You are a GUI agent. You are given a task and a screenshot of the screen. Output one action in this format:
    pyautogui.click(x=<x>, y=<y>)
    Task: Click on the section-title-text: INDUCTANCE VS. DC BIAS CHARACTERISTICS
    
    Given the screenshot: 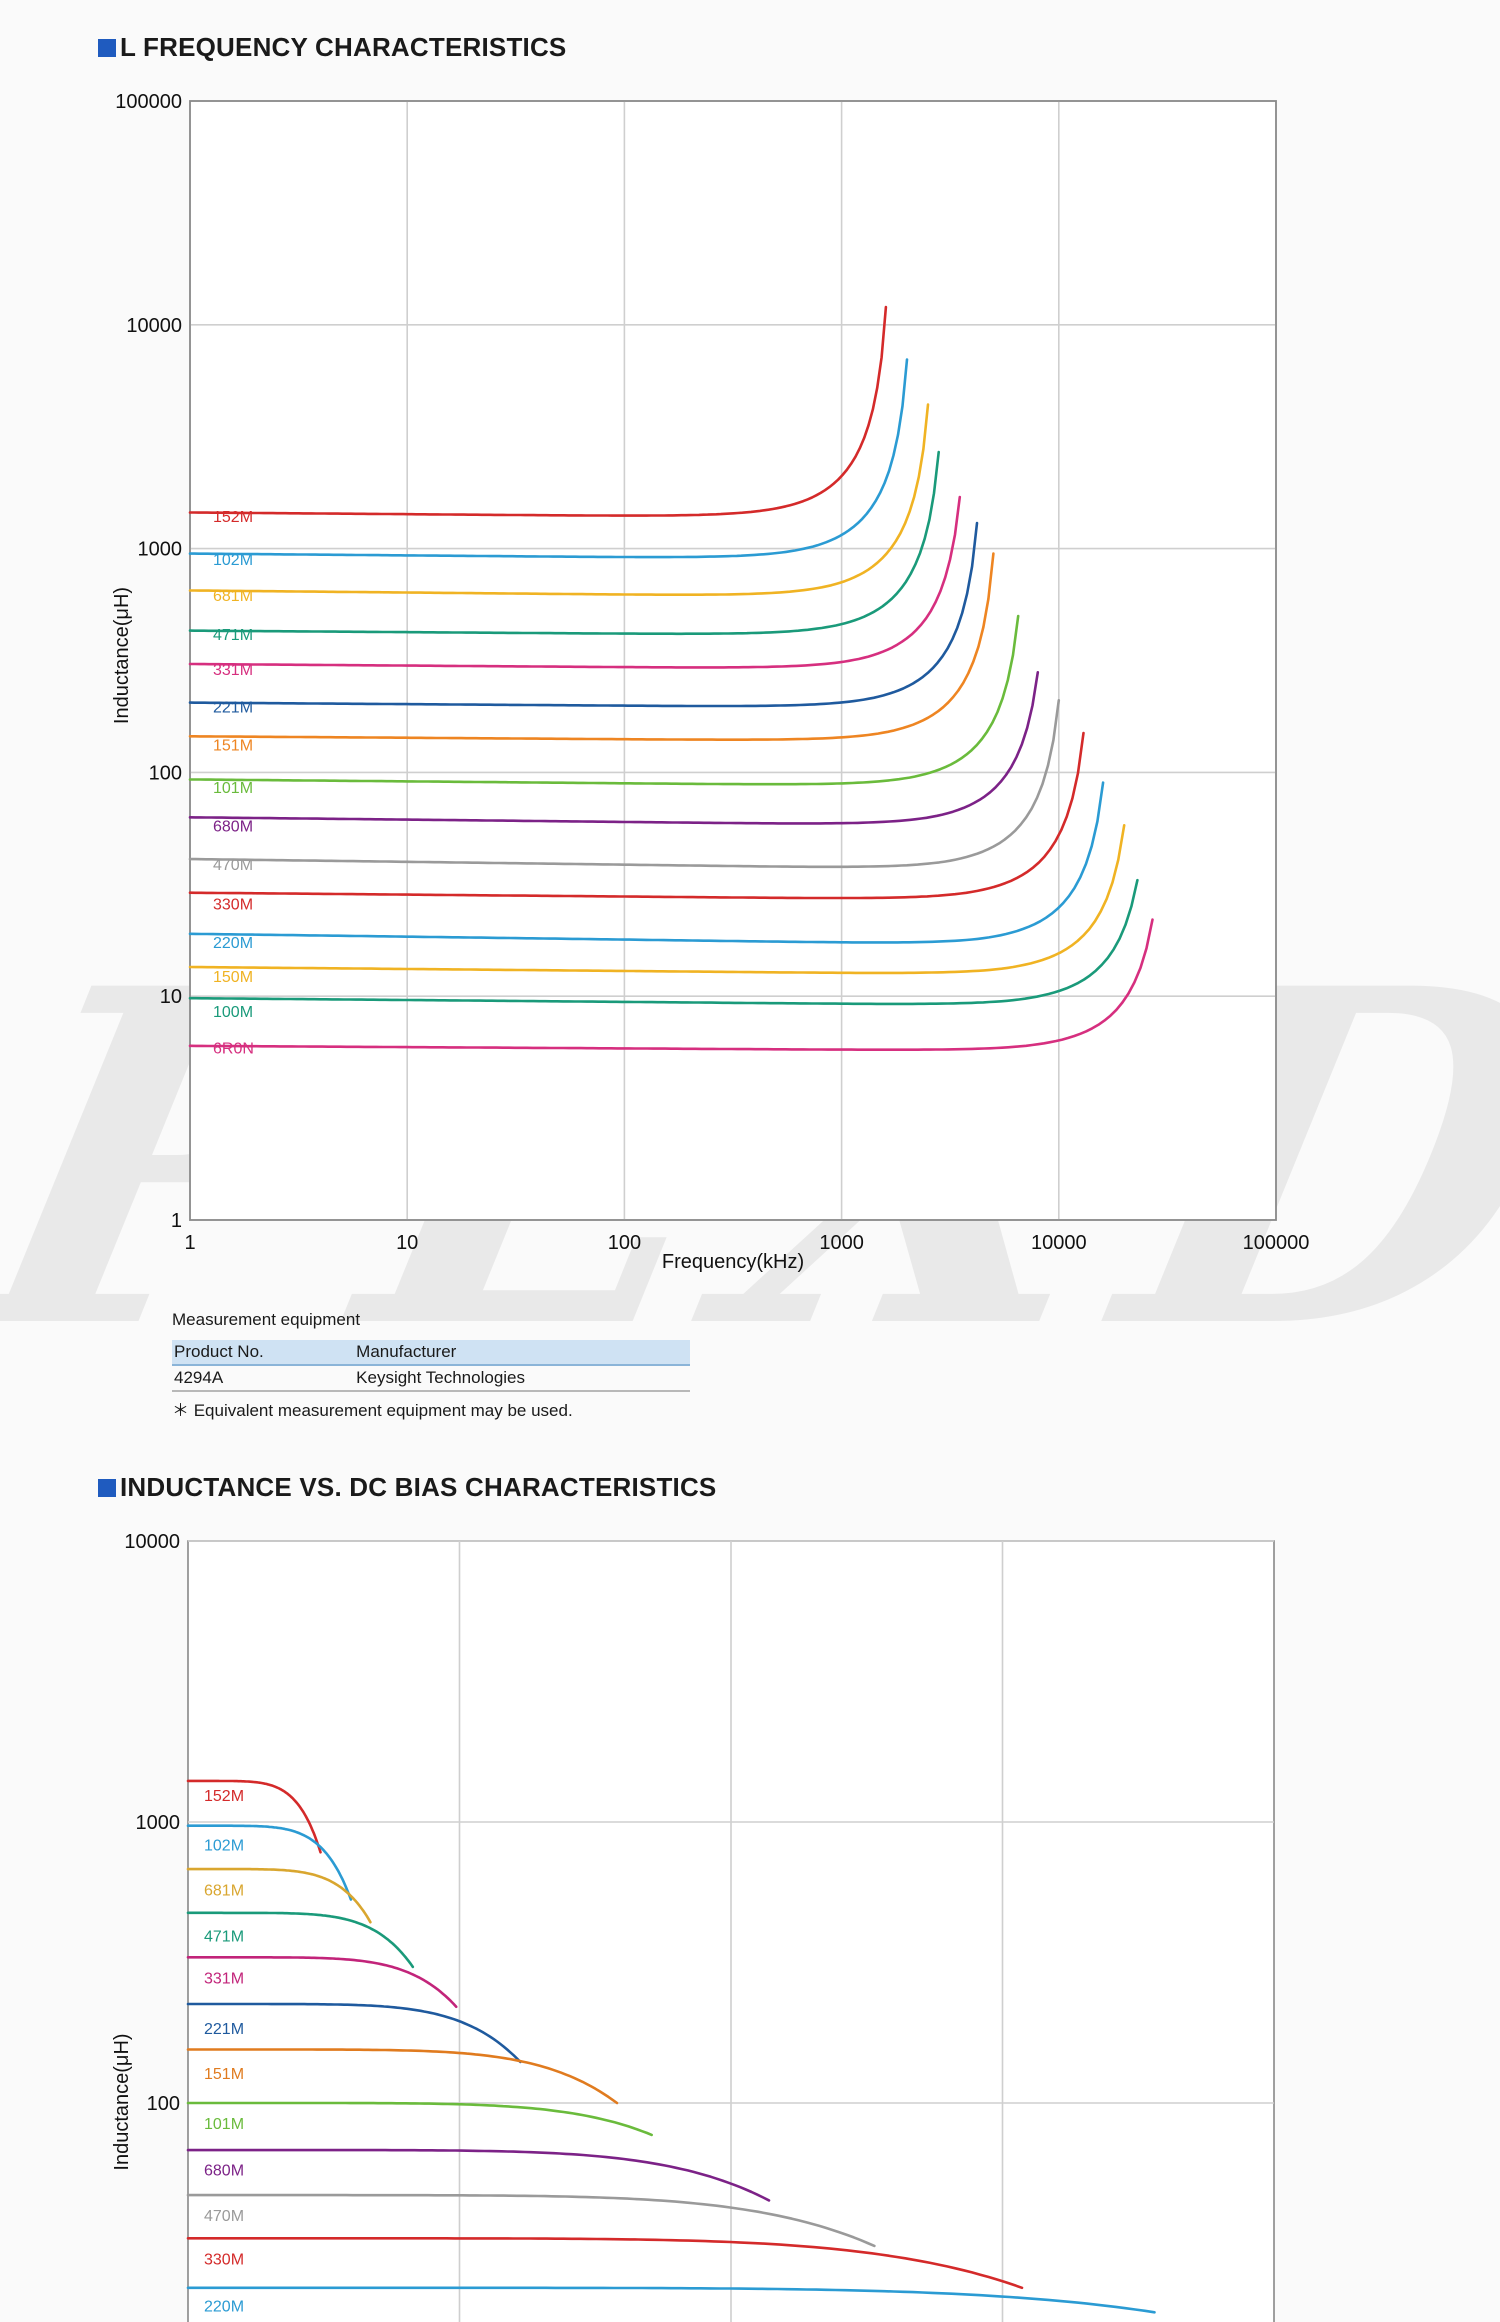 What is the action you would take?
    pyautogui.click(x=418, y=1487)
    